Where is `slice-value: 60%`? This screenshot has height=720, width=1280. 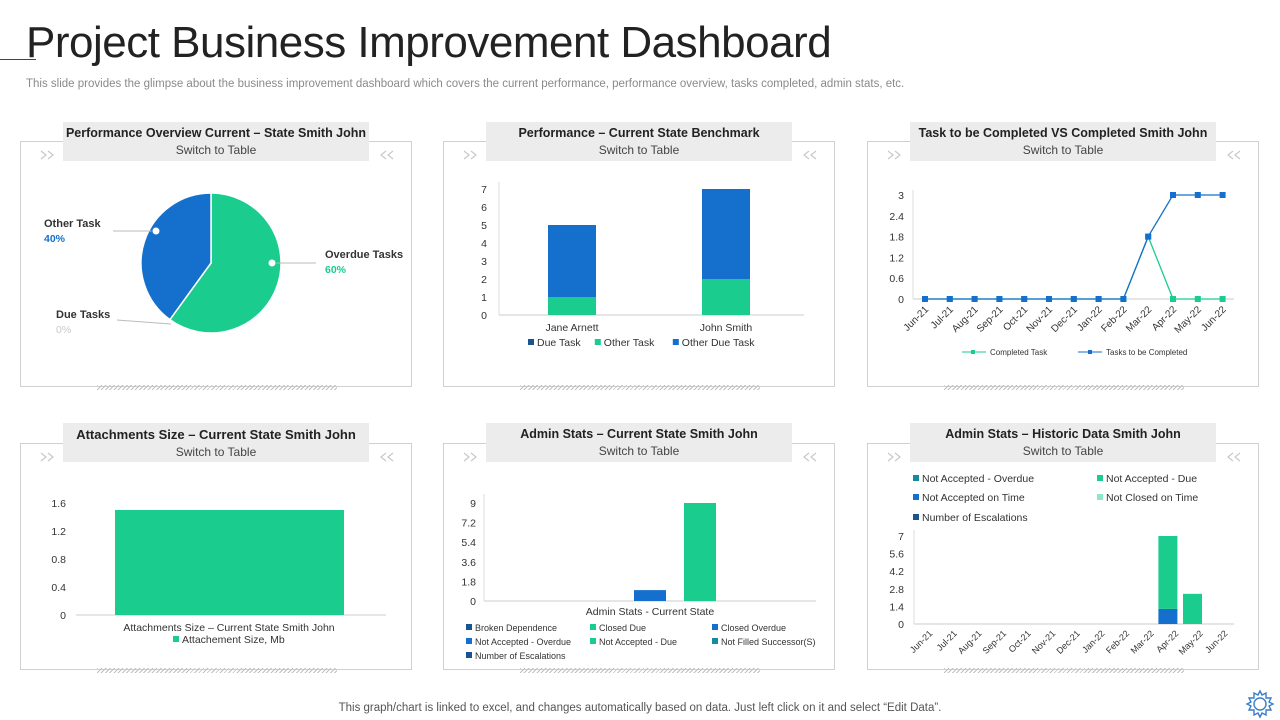
slice-value: 60% is located at coordinates (336, 270).